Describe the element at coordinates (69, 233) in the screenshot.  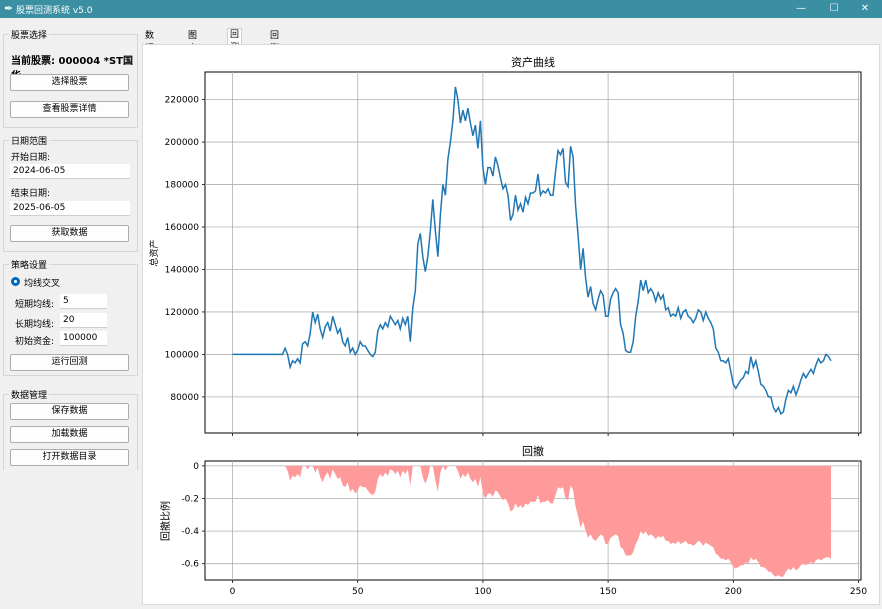
I see `fetch-data-button: 获取数据` at that location.